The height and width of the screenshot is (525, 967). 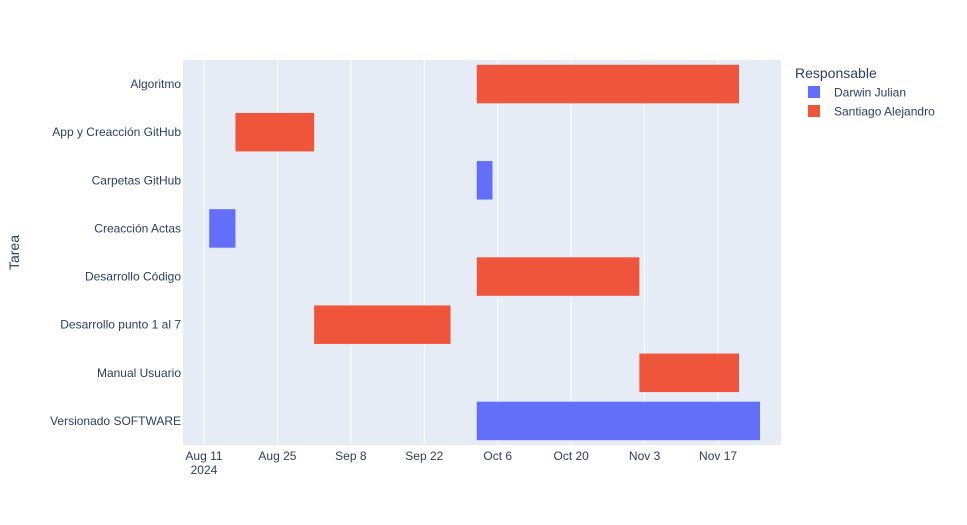 I want to click on bar-app-y-creaccion-github, so click(x=275, y=132).